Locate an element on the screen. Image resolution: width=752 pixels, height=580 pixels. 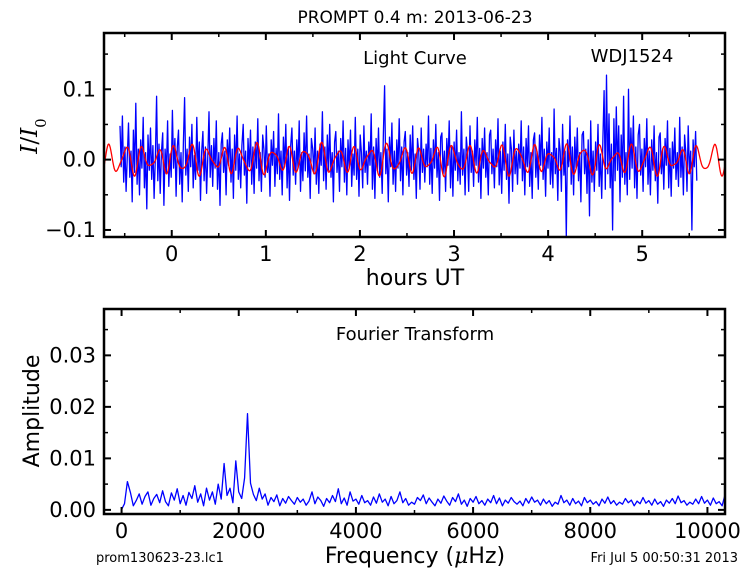
x-tick-label: 3 is located at coordinates (453, 254).